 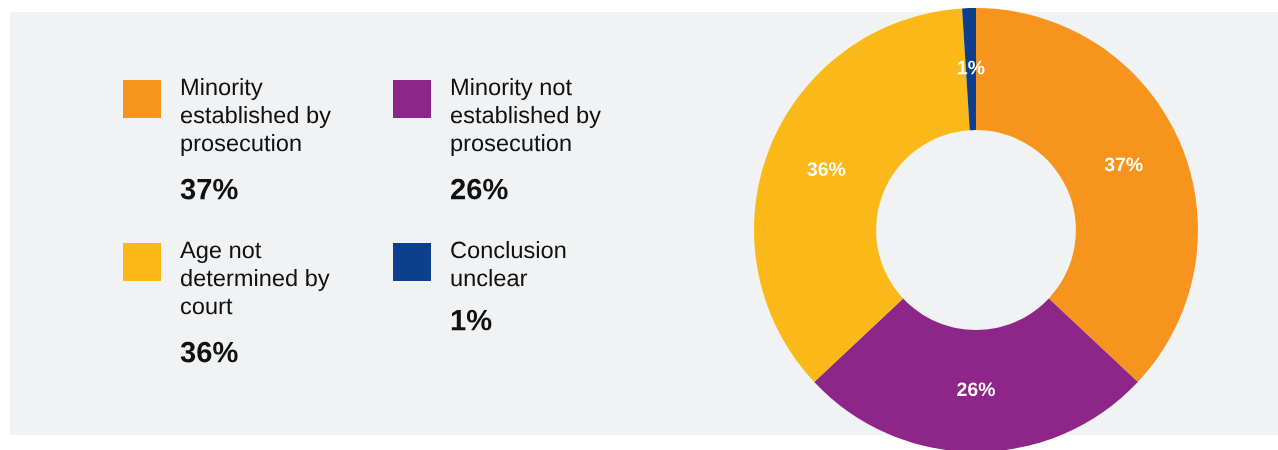 What do you see at coordinates (1123, 164) in the screenshot?
I see `data-label: 37%` at bounding box center [1123, 164].